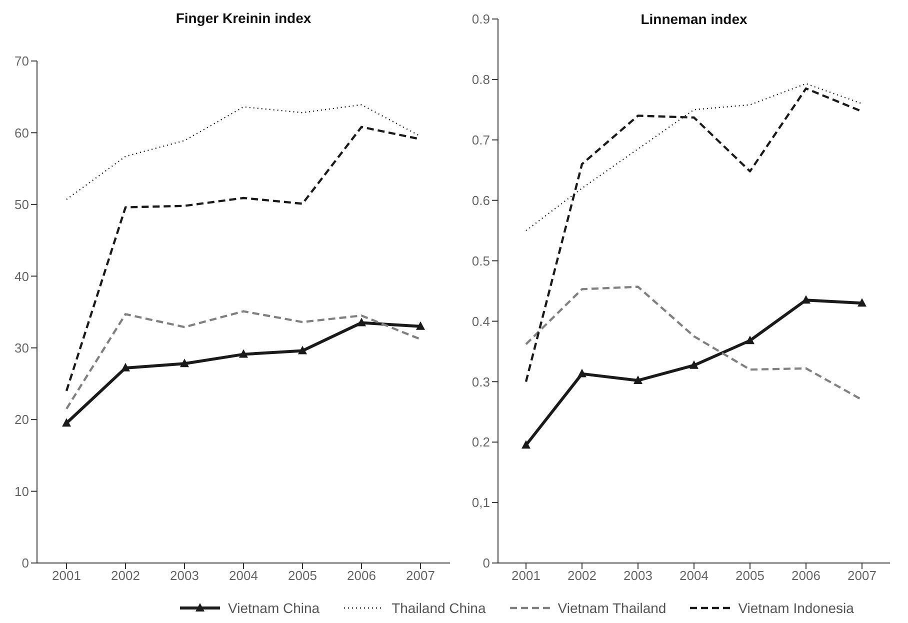  What do you see at coordinates (21, 61) in the screenshot?
I see `y-tick-label: 70` at bounding box center [21, 61].